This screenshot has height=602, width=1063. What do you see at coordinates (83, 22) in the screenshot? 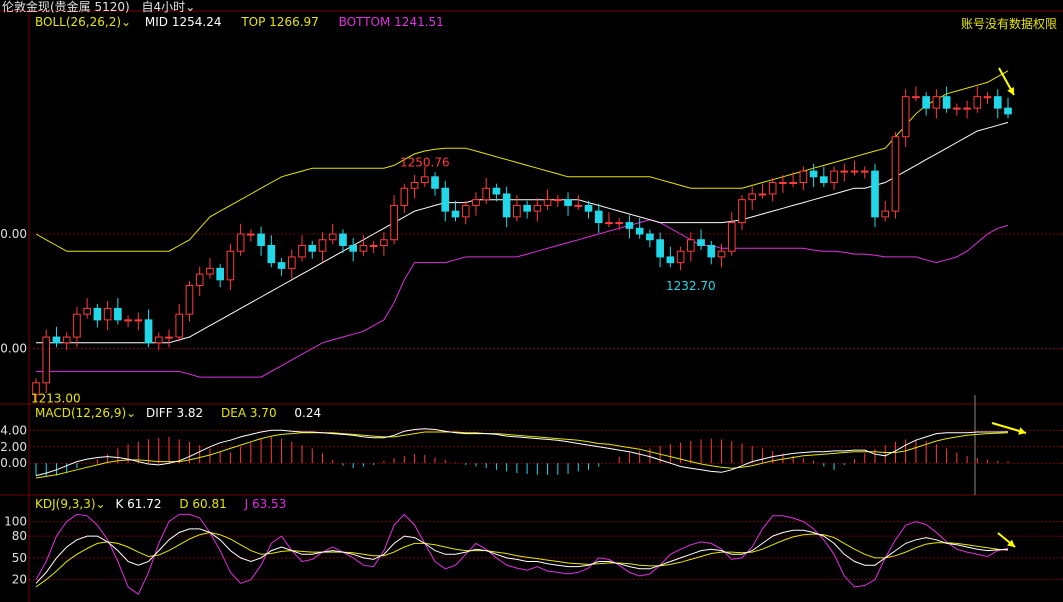
I see `boll-indicator-label: BOLL(26,26,2)⌄` at bounding box center [83, 22].